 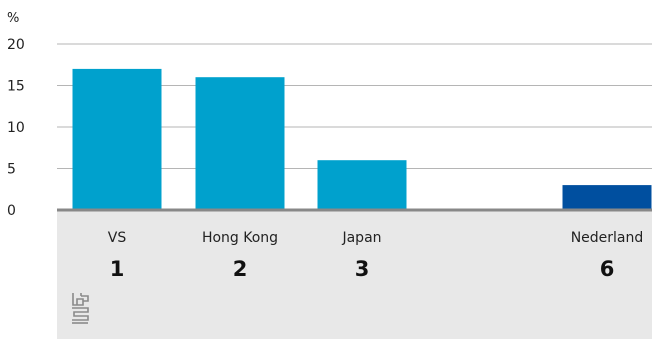 I want to click on y-tick-label: 15, so click(x=16, y=87).